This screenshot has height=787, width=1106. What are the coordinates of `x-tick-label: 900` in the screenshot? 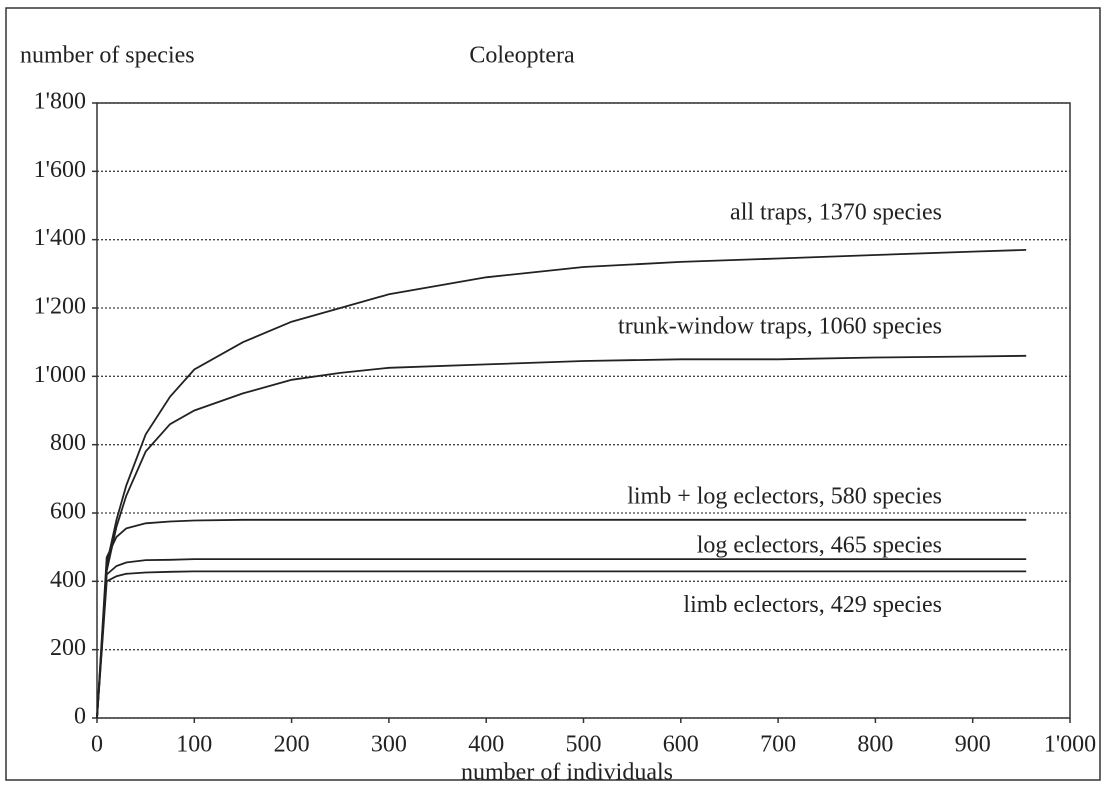 It's located at (973, 745).